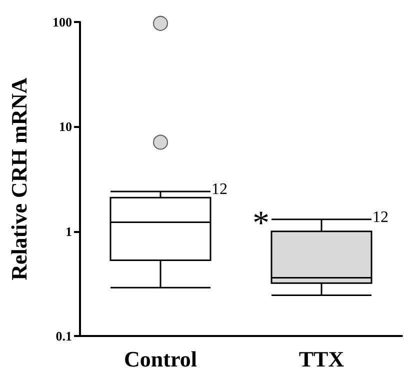 The image size is (408, 385). Describe the element at coordinates (261, 223) in the screenshot. I see `annotation: *` at that location.